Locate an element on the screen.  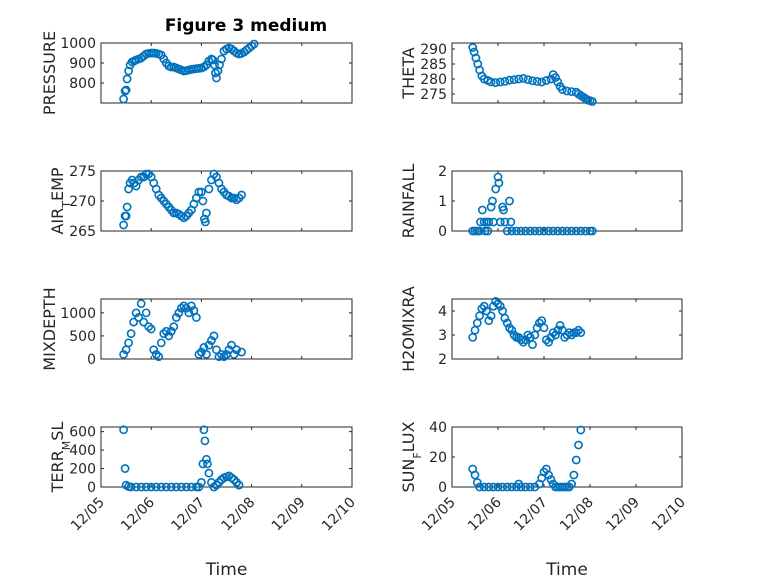
subplot-h2omixra: 2 3 4 H2OMIXRA is located at coordinates (541, 329).